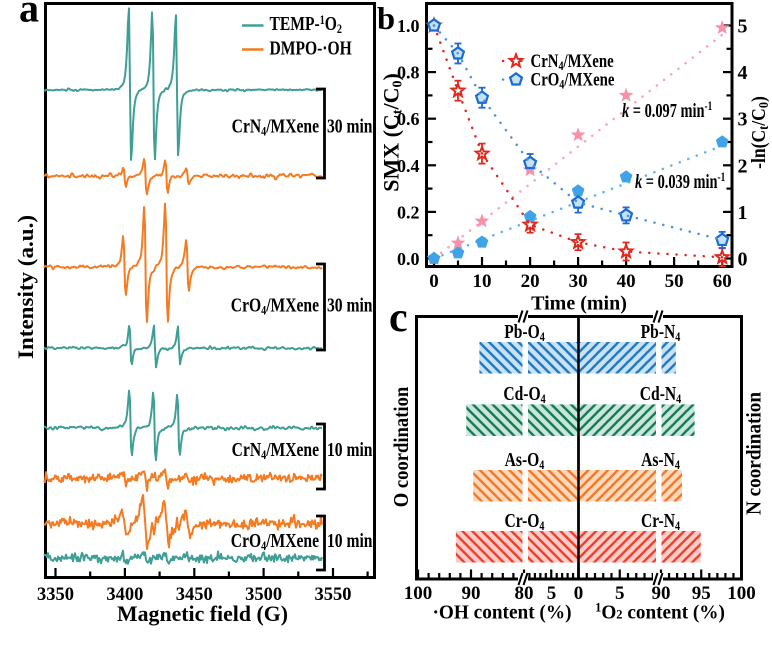 The image size is (772, 646). I want to click on svg-text: Cd-N4, so click(661, 394).